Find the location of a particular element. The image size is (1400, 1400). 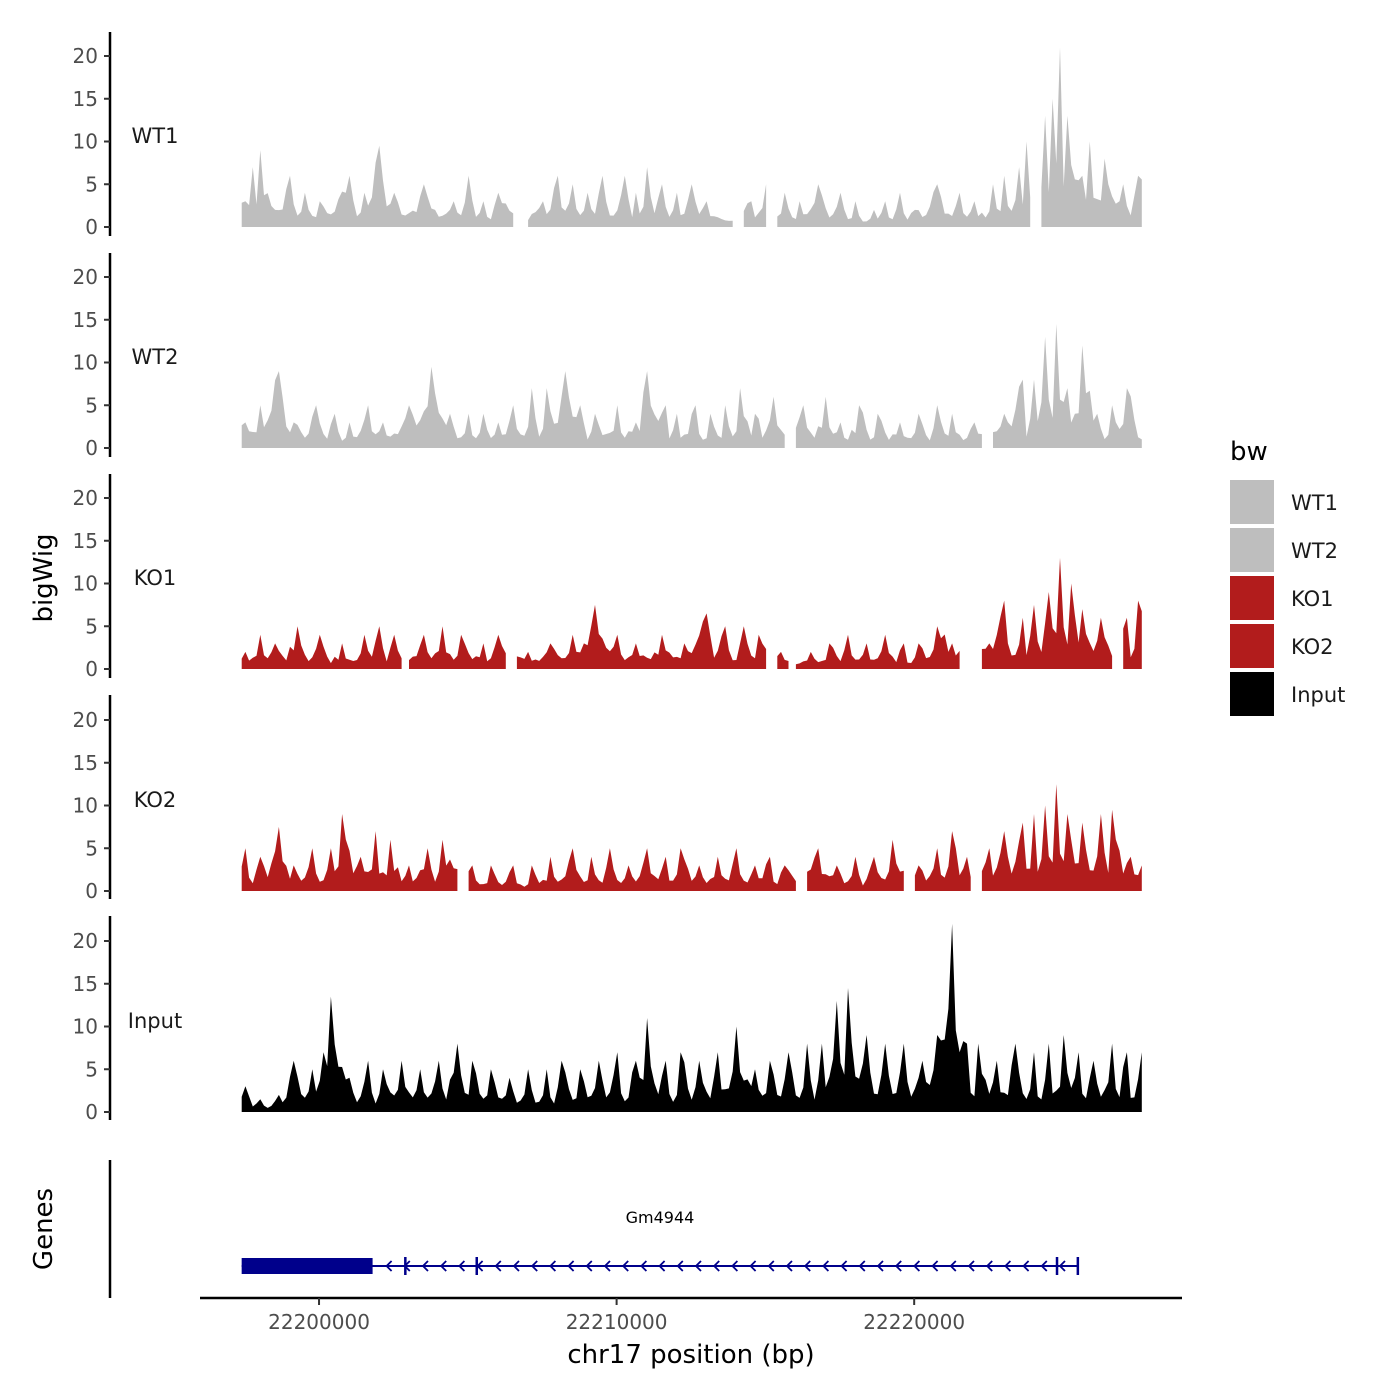

x-tick-label: 22200000 is located at coordinates (319, 1322).